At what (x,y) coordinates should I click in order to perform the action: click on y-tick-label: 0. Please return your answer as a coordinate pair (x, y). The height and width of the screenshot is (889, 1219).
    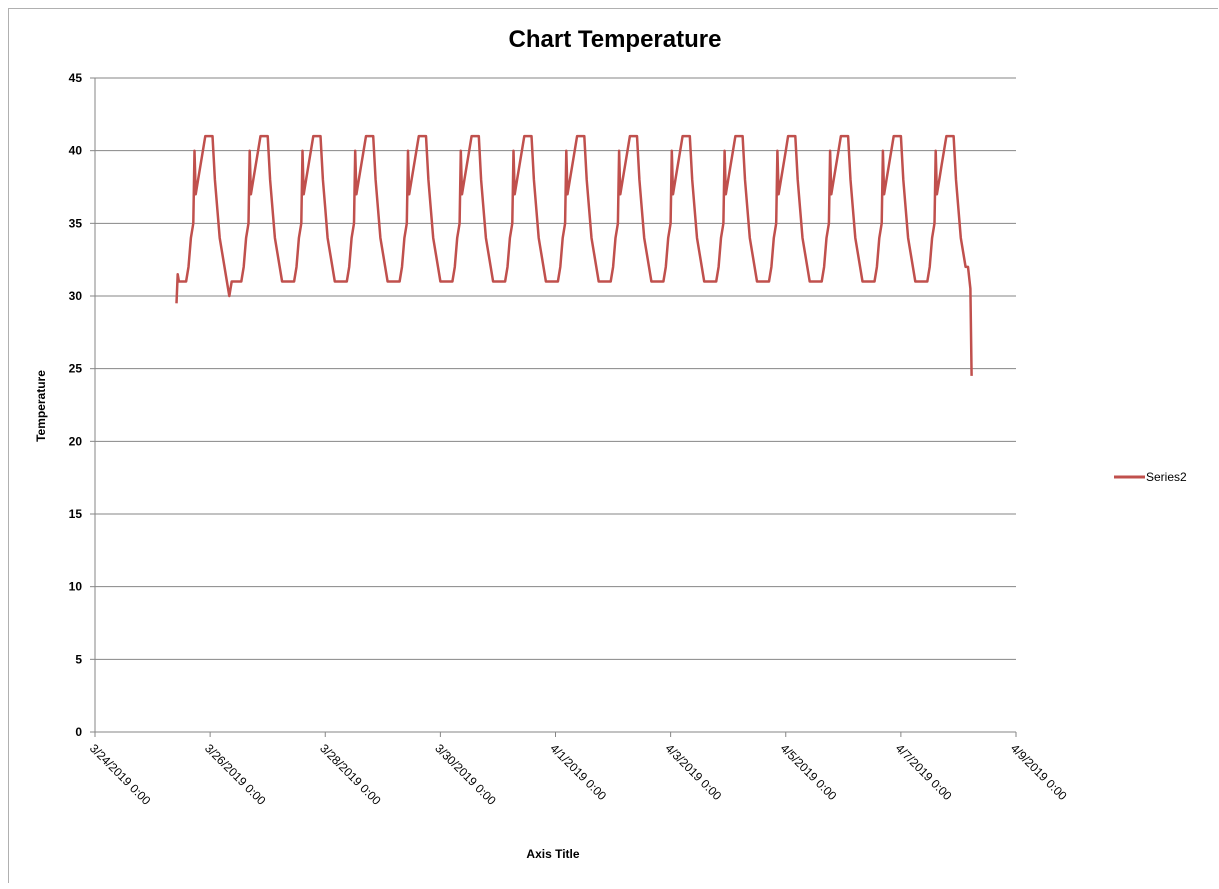
    Looking at the image, I should click on (78, 732).